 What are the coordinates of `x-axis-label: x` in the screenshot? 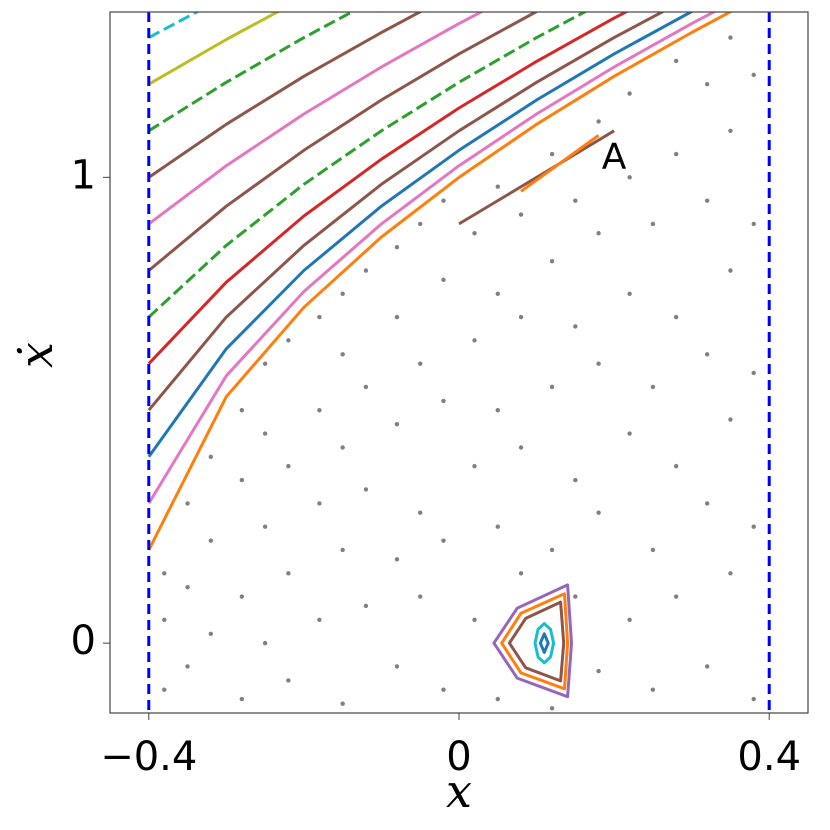 It's located at (459, 791).